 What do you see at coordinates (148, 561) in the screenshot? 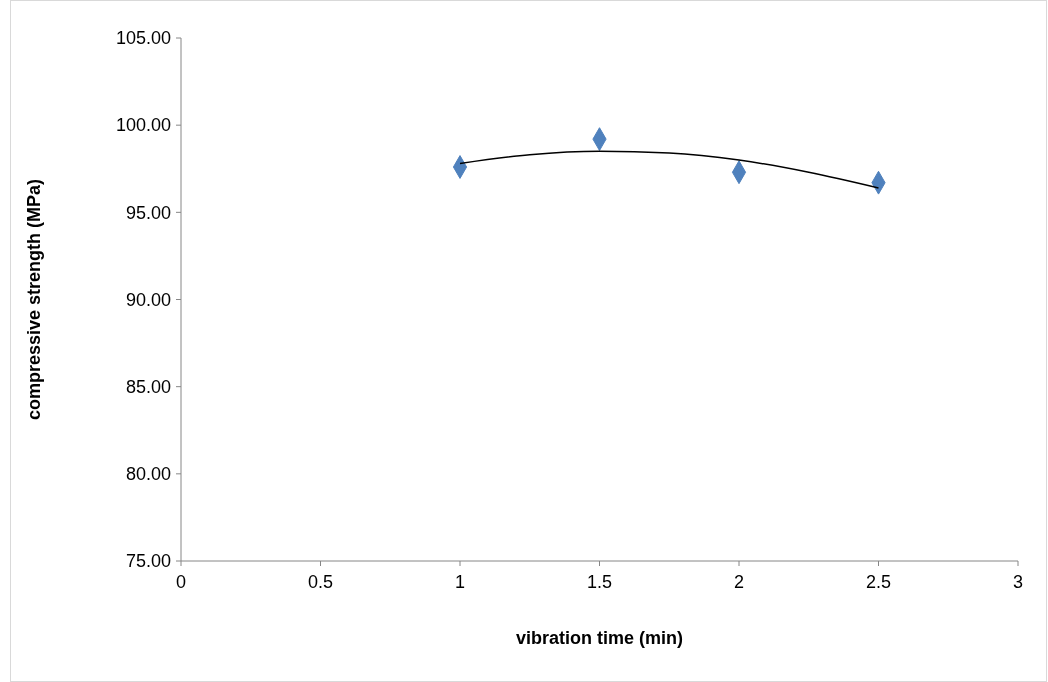
I see `y-tick-label: 75.00` at bounding box center [148, 561].